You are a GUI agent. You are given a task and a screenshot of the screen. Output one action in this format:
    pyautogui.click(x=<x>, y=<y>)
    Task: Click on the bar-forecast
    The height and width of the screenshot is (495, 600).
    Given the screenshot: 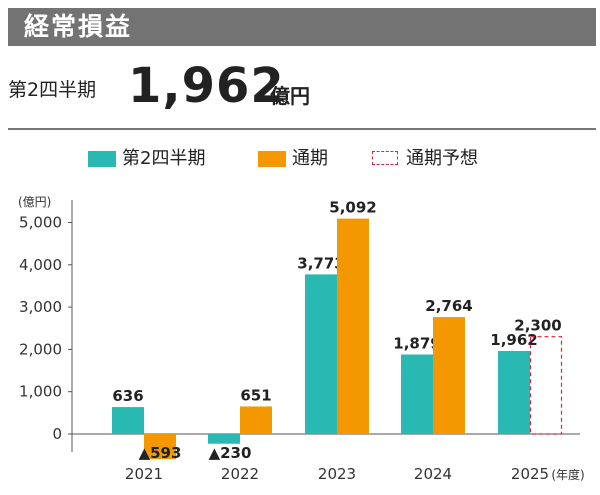 What is the action you would take?
    pyautogui.click(x=546, y=385)
    